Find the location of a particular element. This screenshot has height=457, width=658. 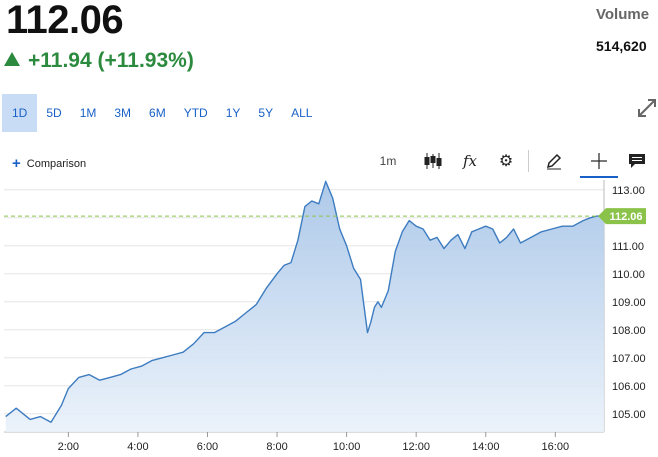

x-tick-label: 14:00 is located at coordinates (486, 447).